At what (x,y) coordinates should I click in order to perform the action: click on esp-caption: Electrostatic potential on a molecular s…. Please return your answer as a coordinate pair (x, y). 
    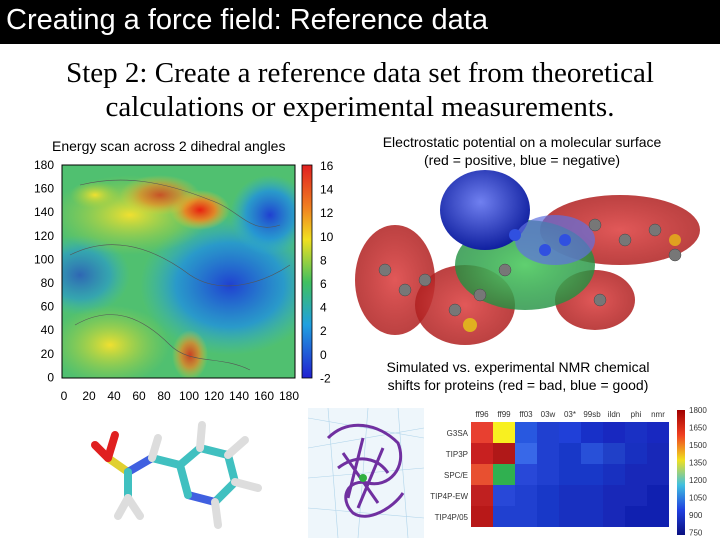
    Looking at the image, I should click on (522, 151).